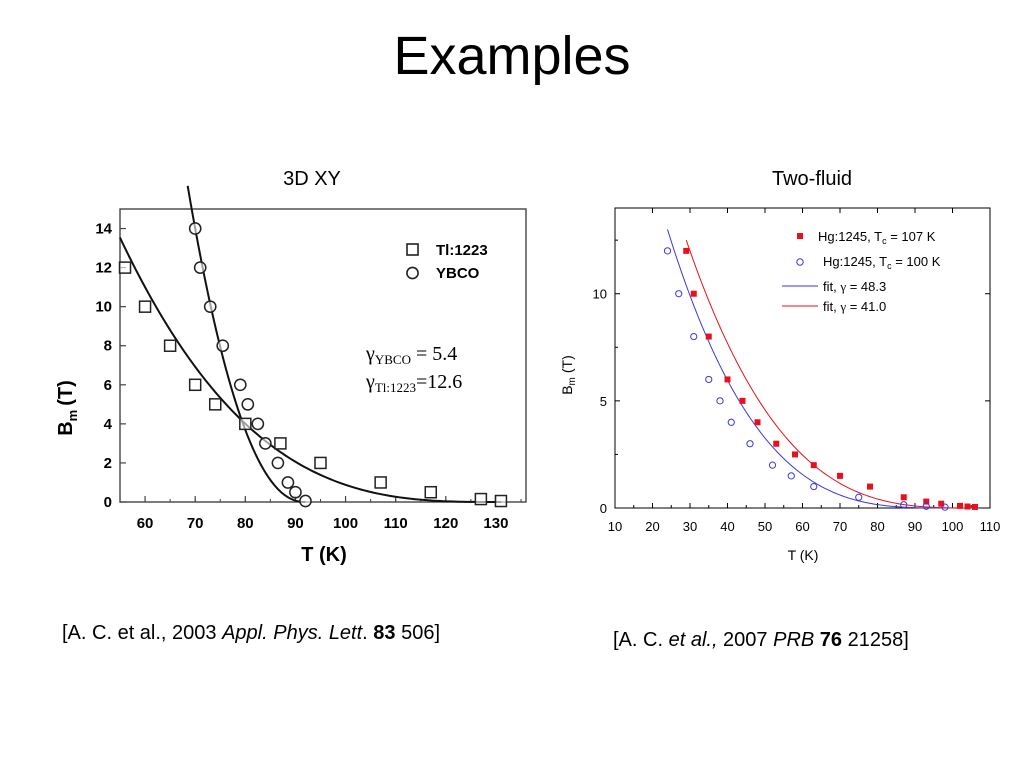  Describe the element at coordinates (108, 424) in the screenshot. I see `left-y-tick-label: 4` at that location.